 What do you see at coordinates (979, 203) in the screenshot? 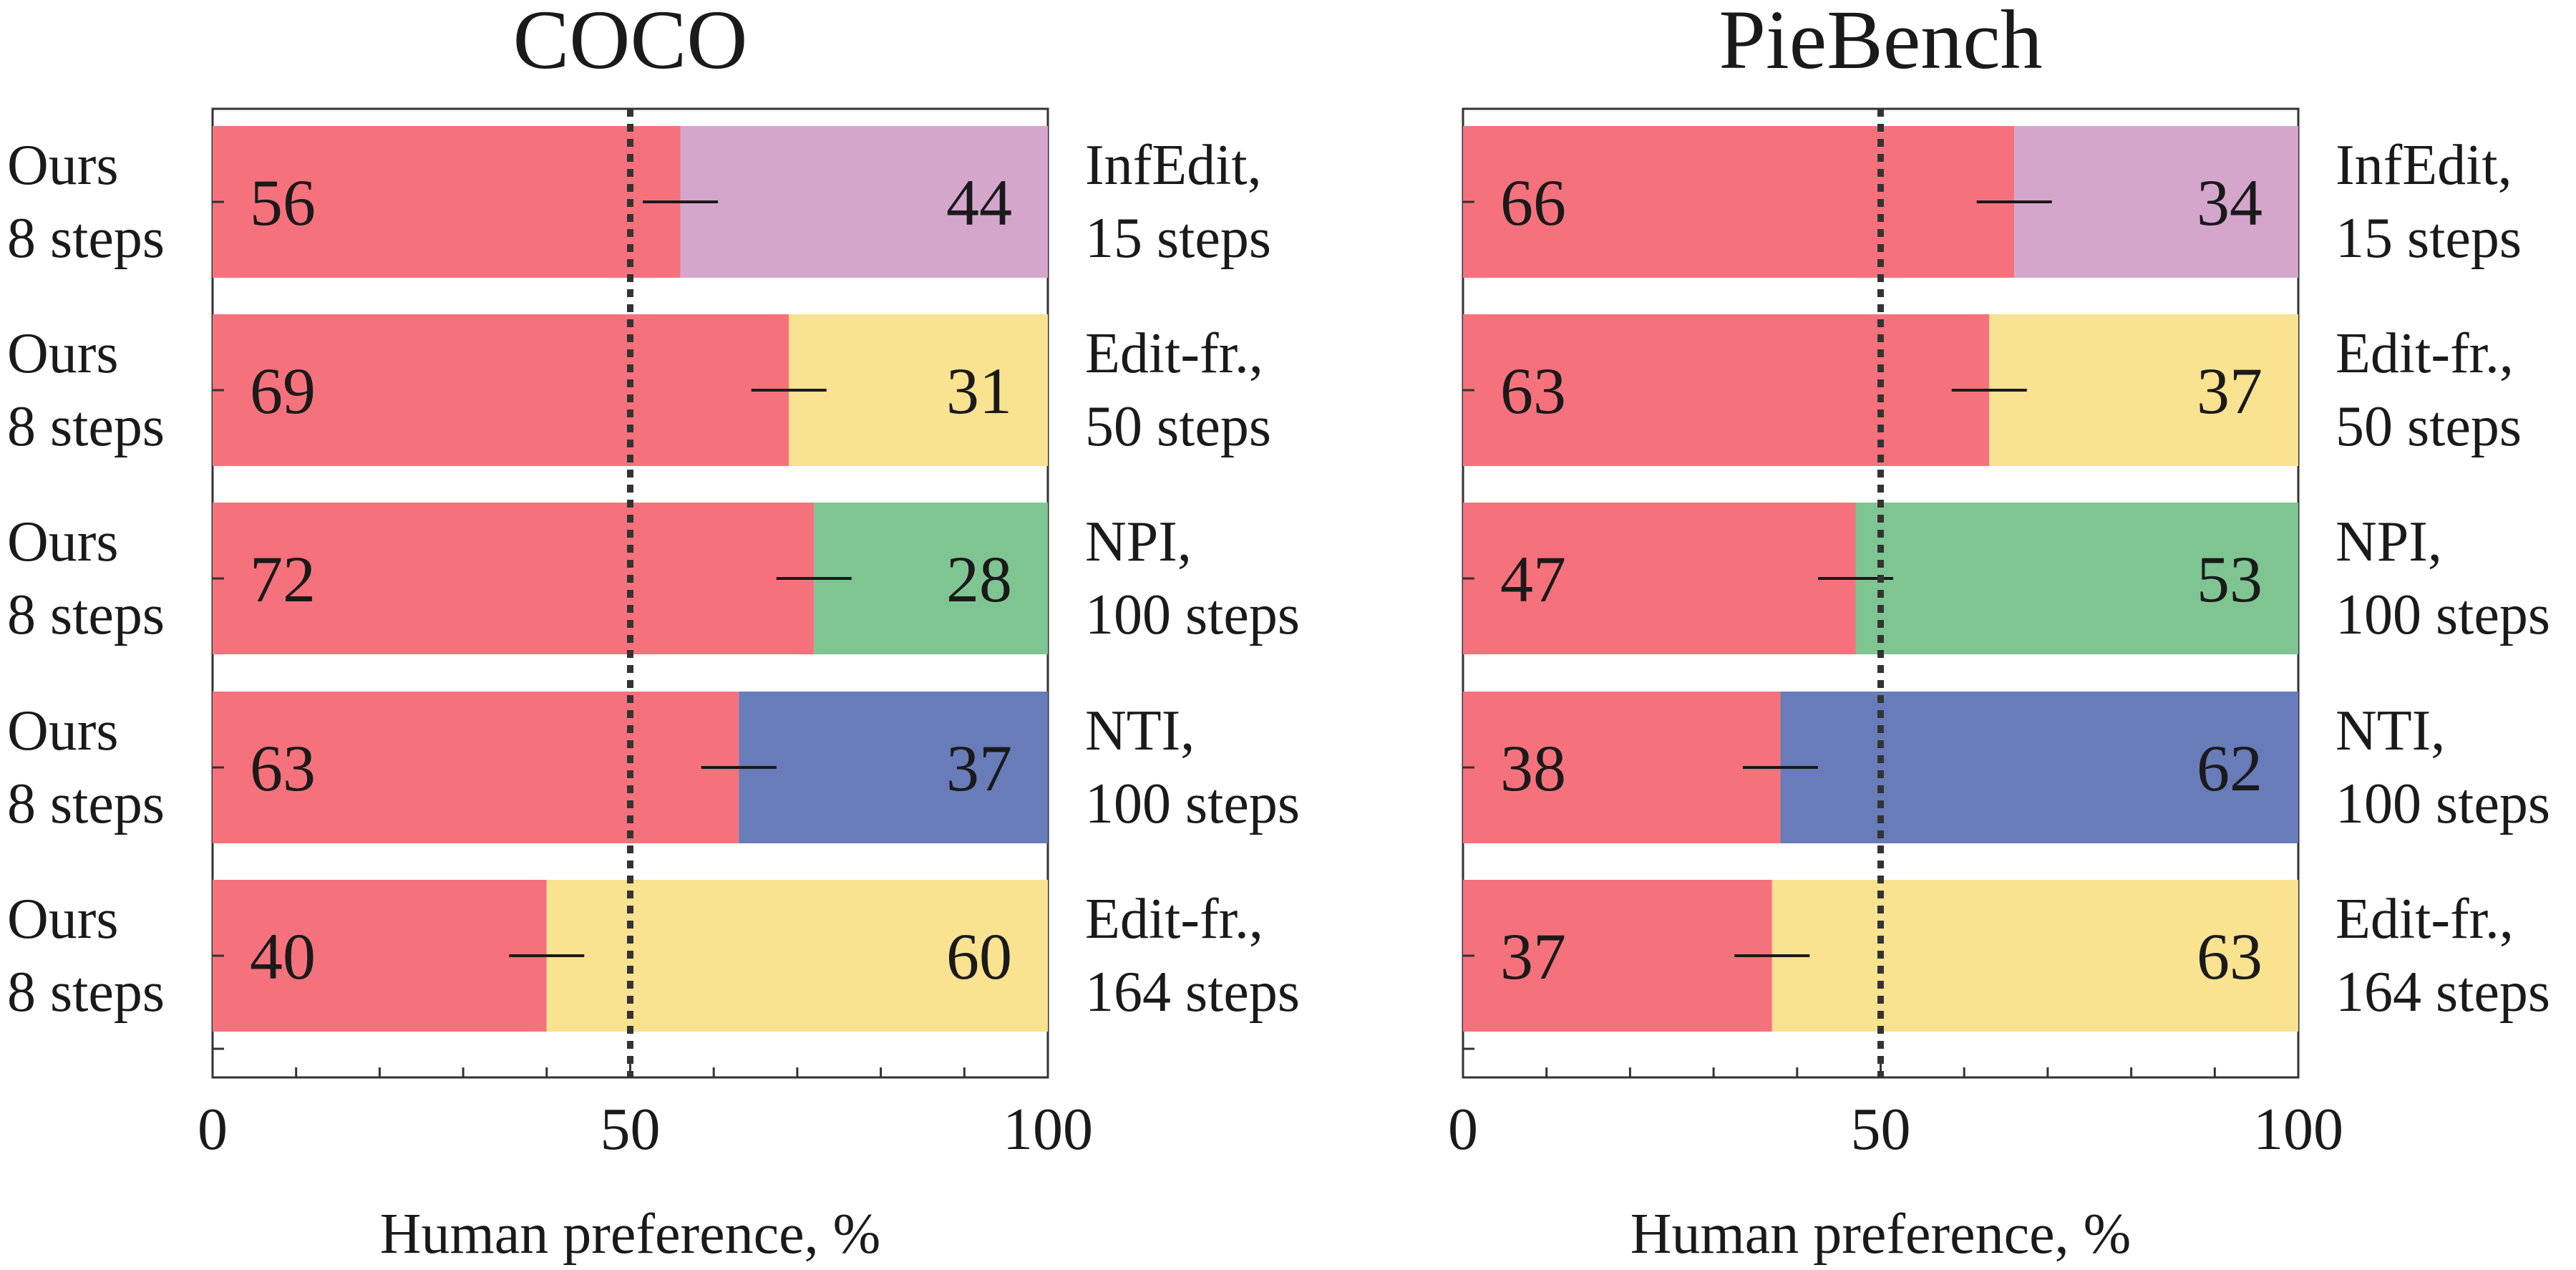
I see `value-label-baseline: 44` at bounding box center [979, 203].